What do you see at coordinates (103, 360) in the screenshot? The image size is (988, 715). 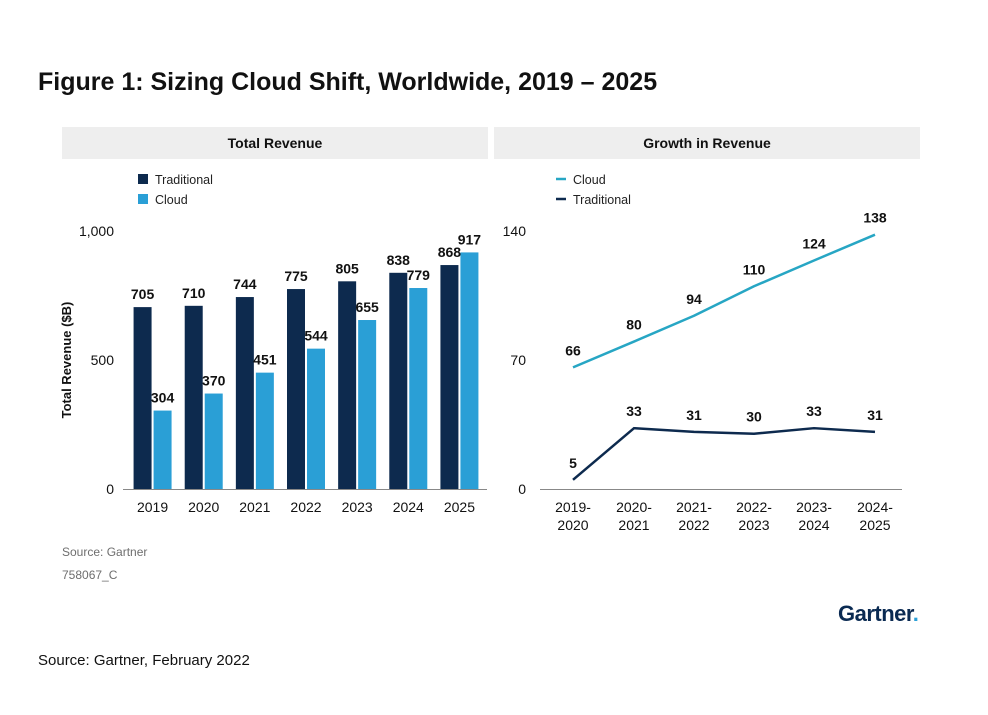 I see `bar-y-tick-label: 500` at bounding box center [103, 360].